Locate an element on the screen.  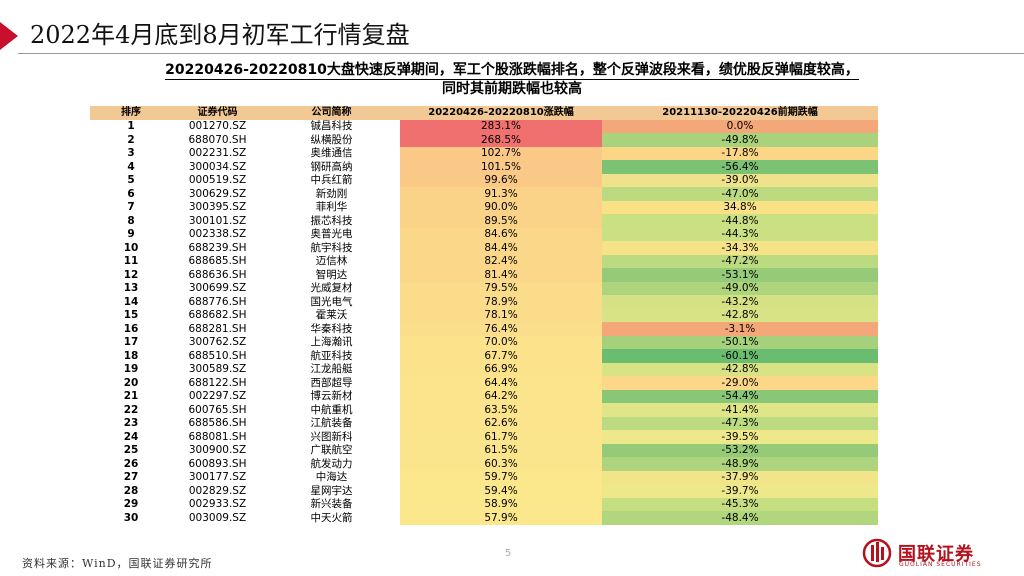
rank-cell: 17 is located at coordinates (131, 342).